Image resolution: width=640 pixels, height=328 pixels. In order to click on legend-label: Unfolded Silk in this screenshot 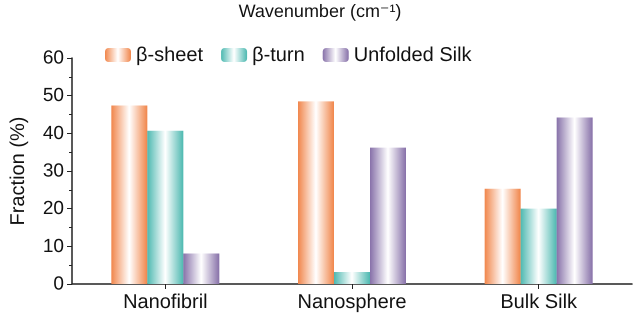, I will do `click(413, 55)`.